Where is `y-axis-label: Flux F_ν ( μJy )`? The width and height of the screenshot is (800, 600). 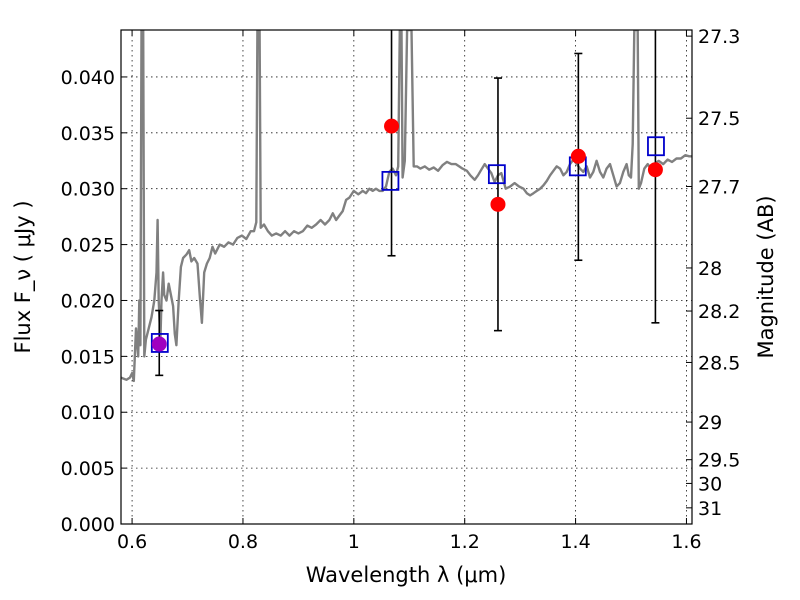
y-axis-label: Flux F_ν ( μJy ) is located at coordinates (23, 276).